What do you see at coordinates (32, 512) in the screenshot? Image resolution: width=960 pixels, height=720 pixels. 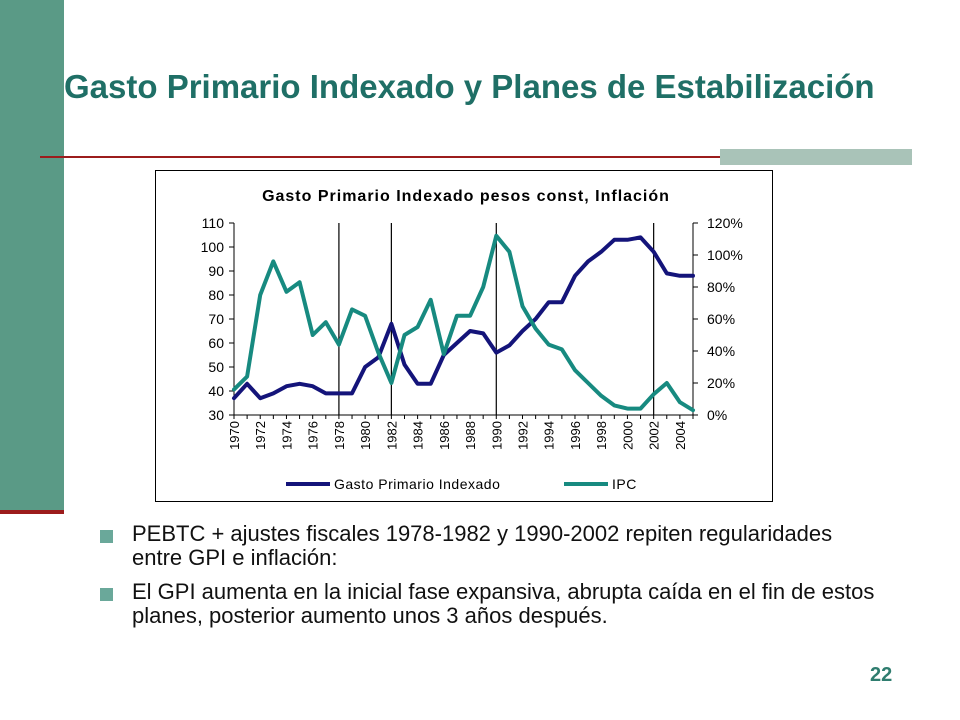 I see `left-accent-bar-shadow` at bounding box center [32, 512].